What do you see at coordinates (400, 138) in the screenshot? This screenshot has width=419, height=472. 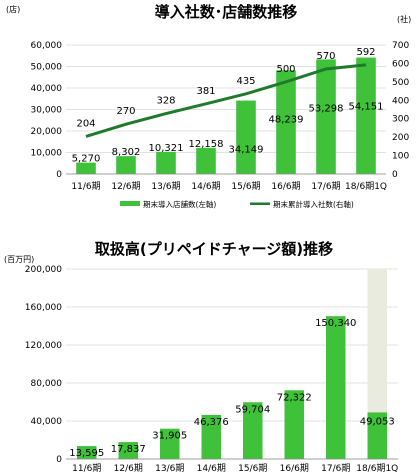 I see `chart1-right-tick: 200` at bounding box center [400, 138].